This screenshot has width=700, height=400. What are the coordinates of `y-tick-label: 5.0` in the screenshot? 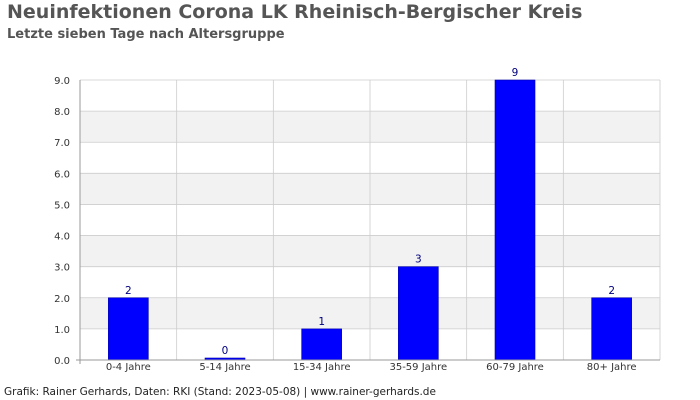 It's located at (62, 205).